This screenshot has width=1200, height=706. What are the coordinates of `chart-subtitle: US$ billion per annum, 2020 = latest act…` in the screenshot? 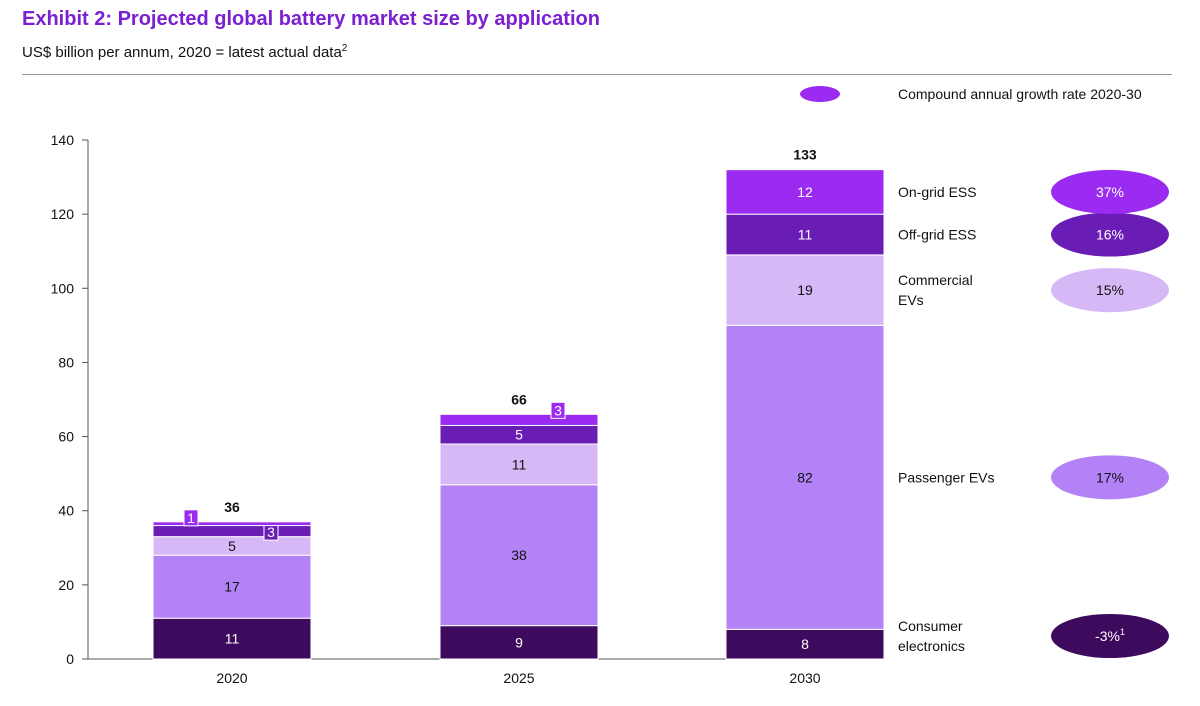 It's located at (184, 52).